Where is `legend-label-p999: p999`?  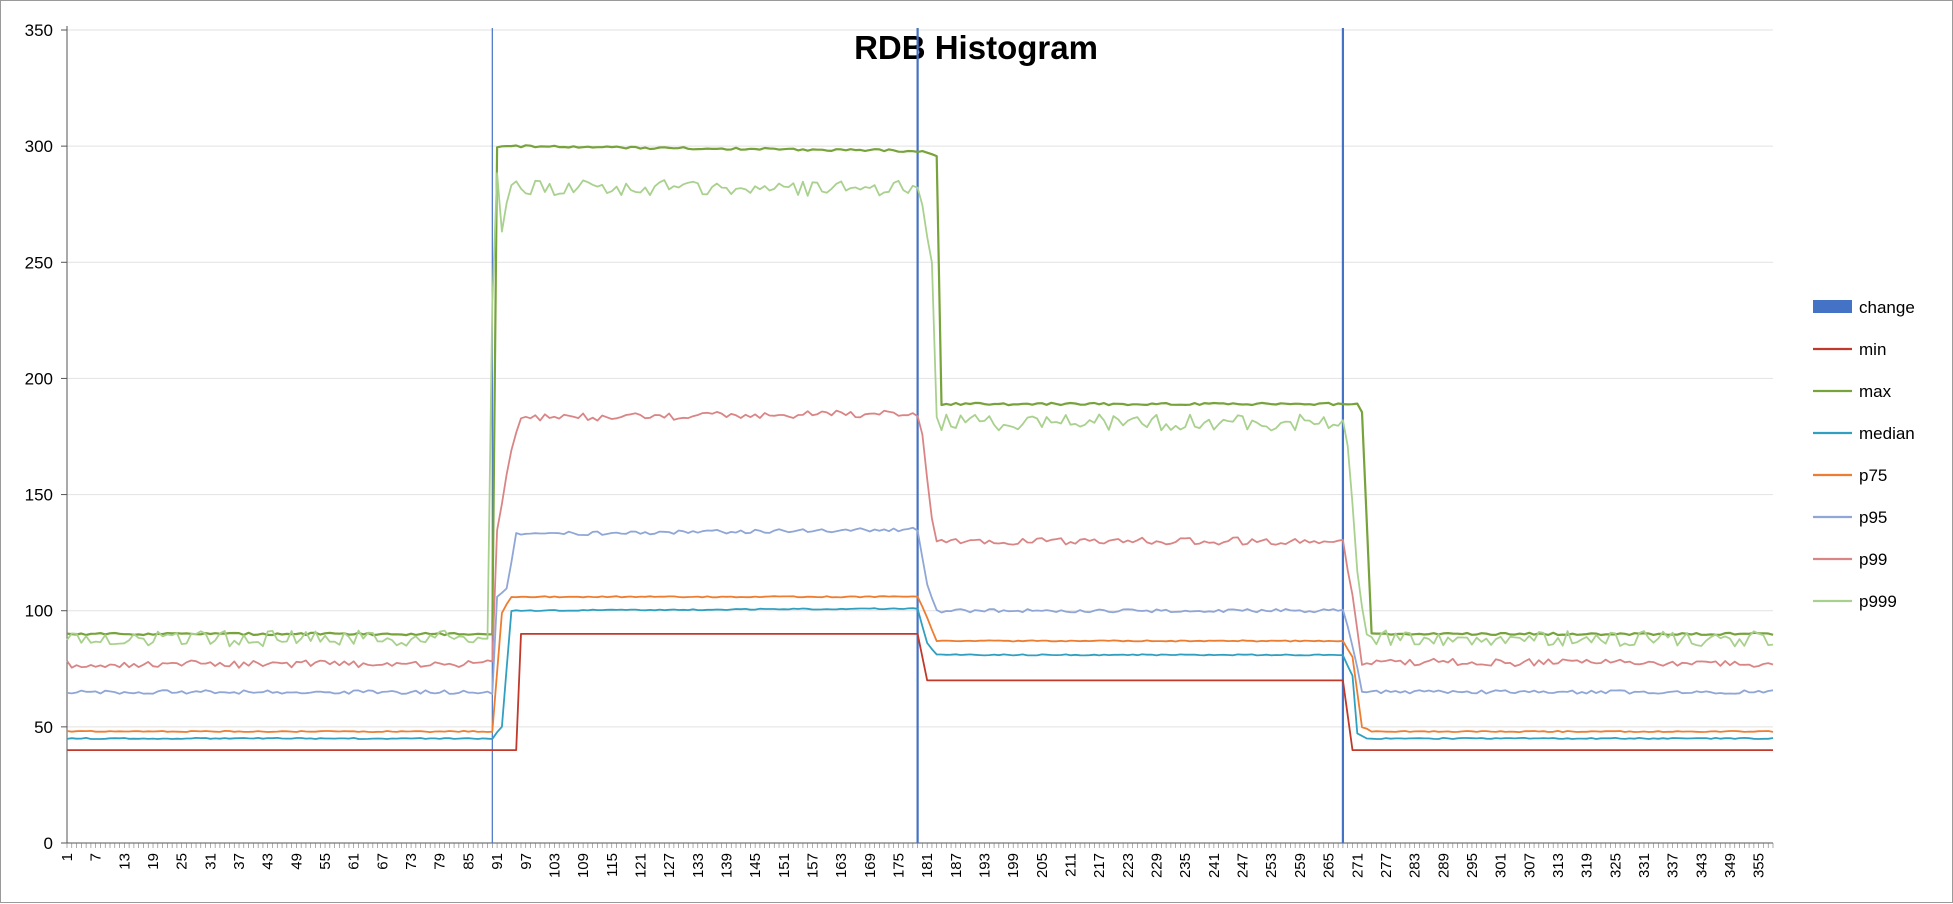 legend-label-p999: p999 is located at coordinates (1878, 601).